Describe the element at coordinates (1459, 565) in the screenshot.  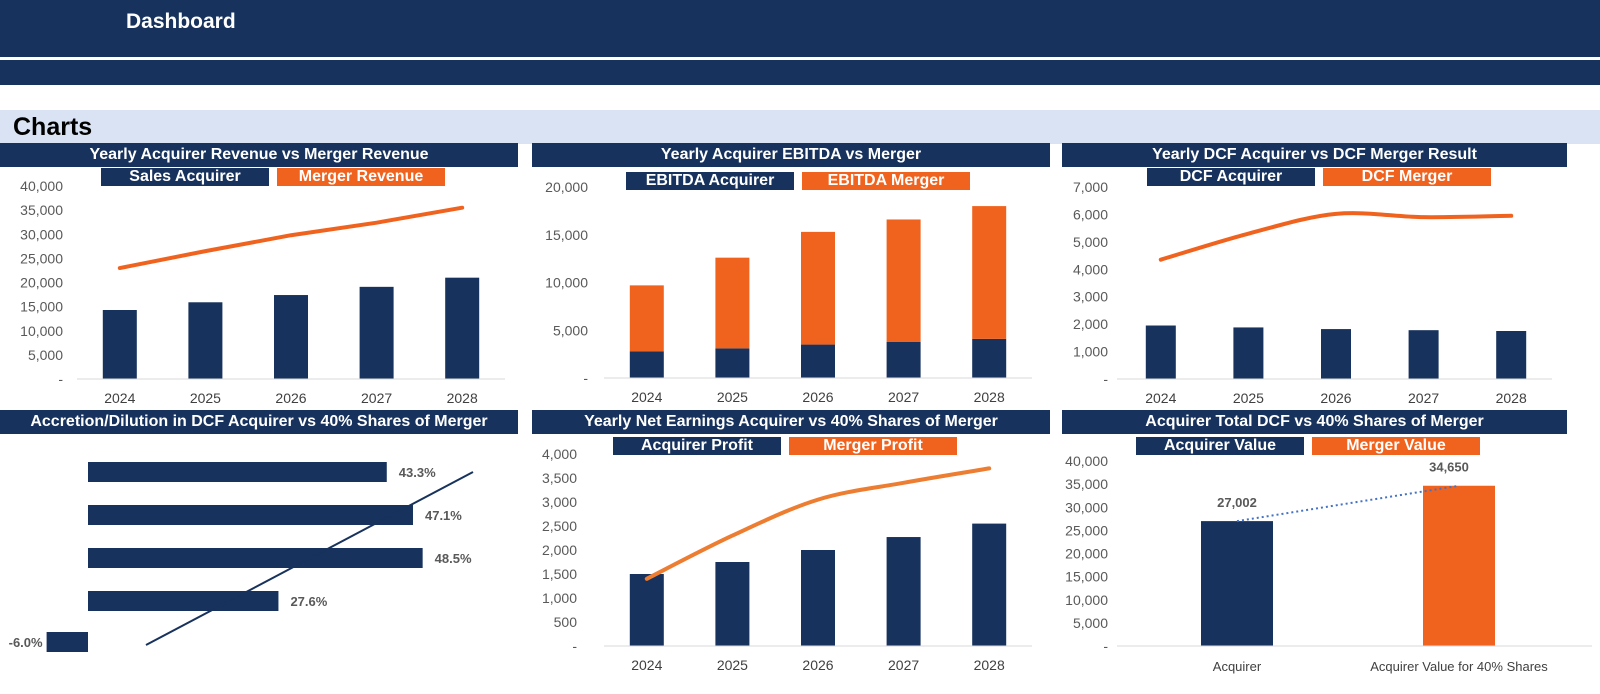
I see `bar-merger-value` at that location.